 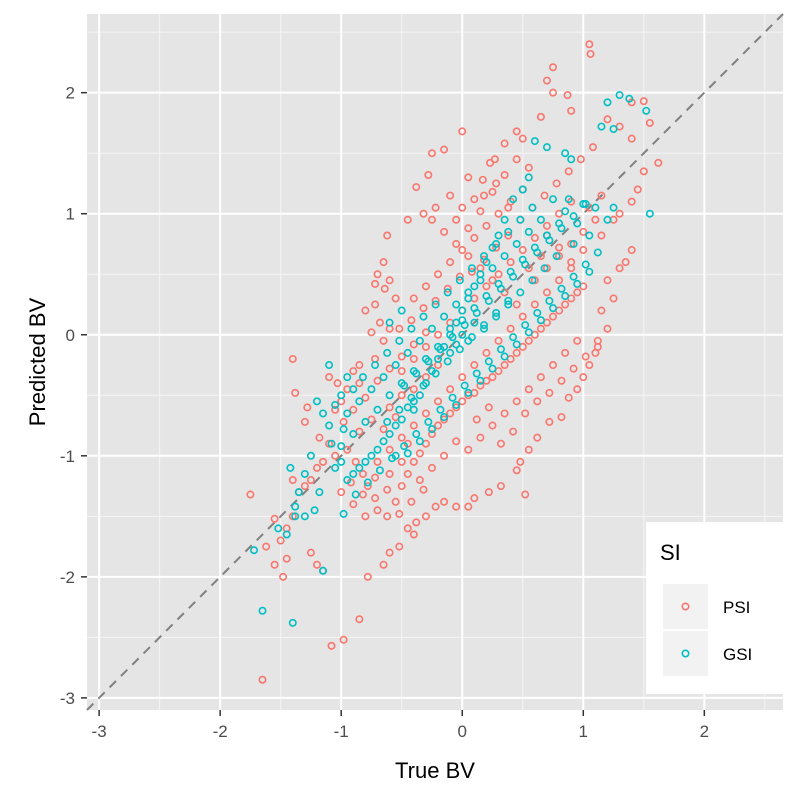 What do you see at coordinates (67, 577) in the screenshot?
I see `y-tick-label: -2` at bounding box center [67, 577].